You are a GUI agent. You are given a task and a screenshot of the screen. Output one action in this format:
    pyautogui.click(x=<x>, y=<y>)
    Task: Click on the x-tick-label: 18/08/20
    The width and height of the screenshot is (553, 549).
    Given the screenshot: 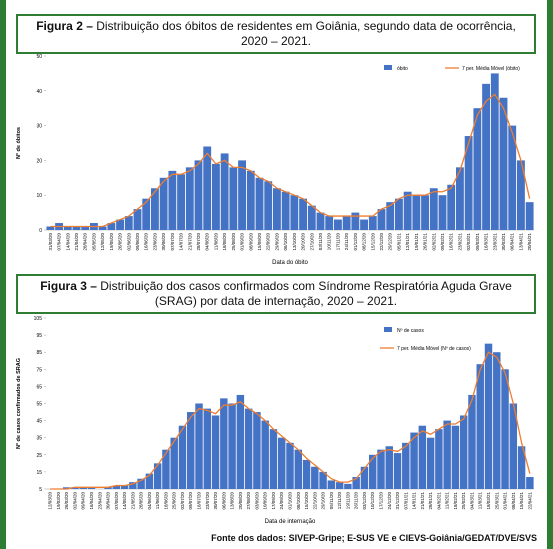 What is the action you would take?
    pyautogui.click(x=224, y=242)
    